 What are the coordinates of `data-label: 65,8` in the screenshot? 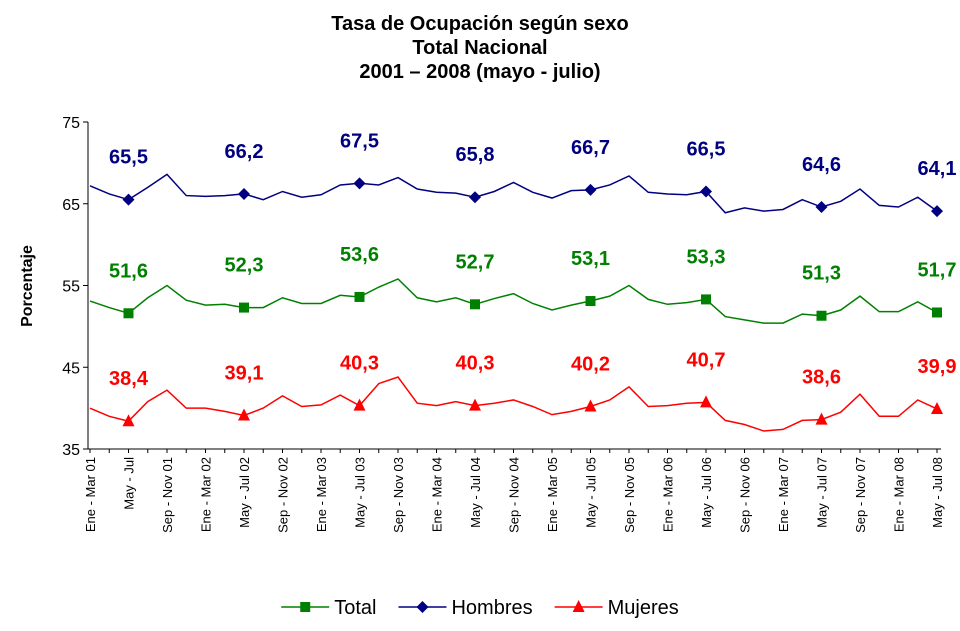 It's located at (475, 155).